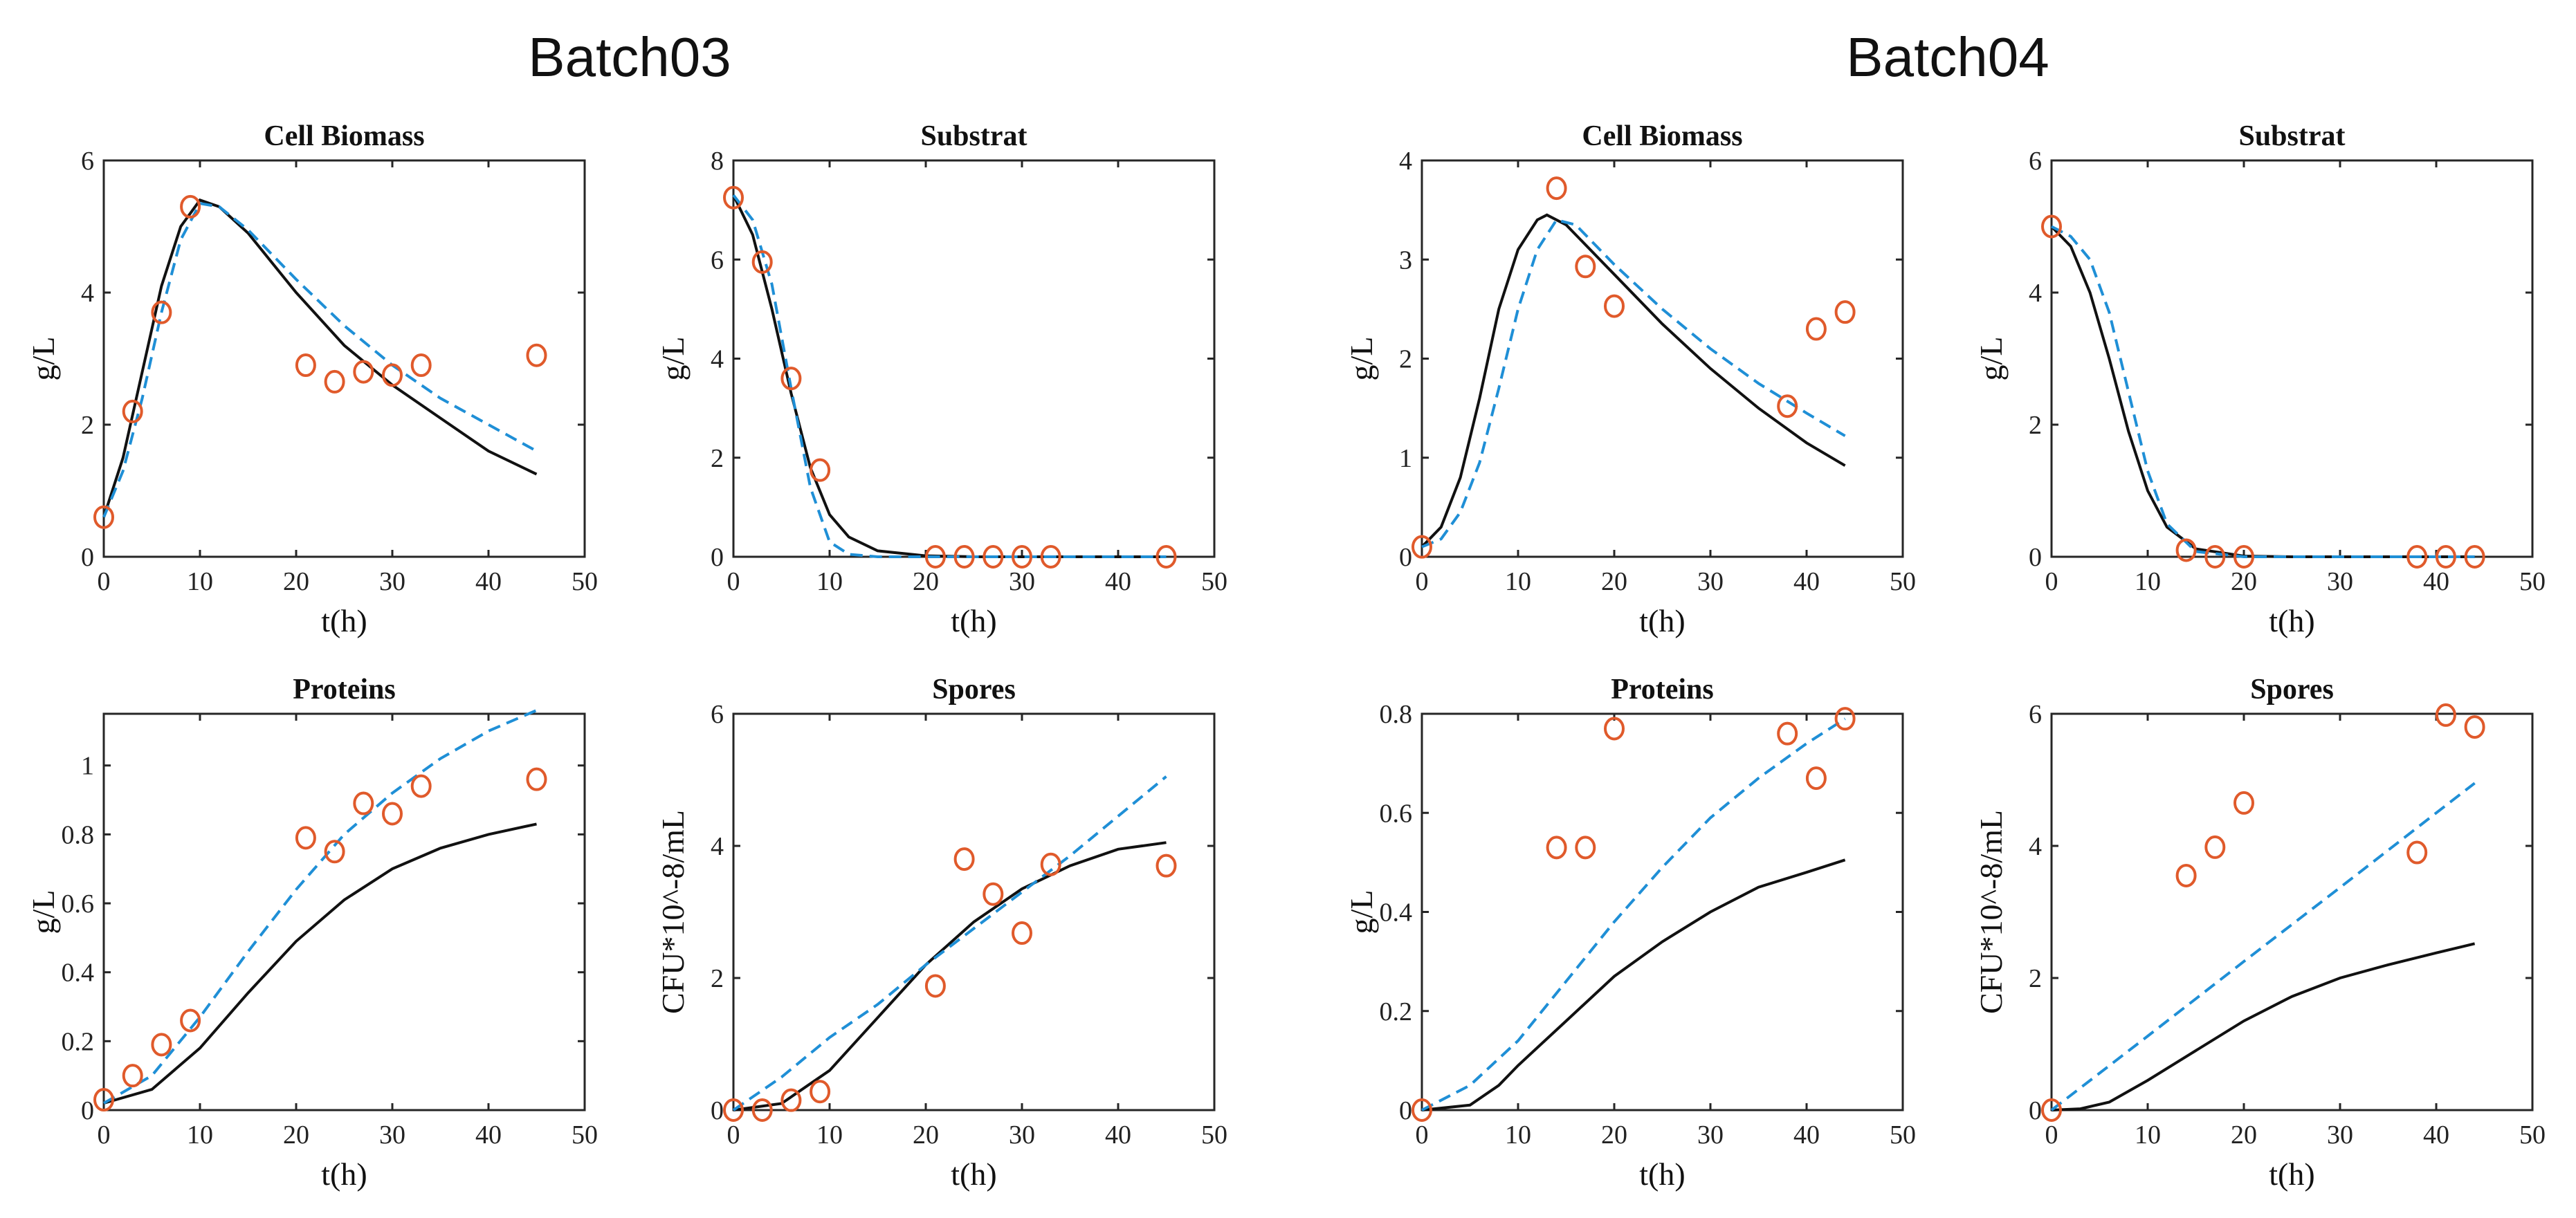  I want to click on panel-1: Cell Biomass 0 10 20 30 40 50 0 2 4 6 t(h) g/L, so click(312, 379).